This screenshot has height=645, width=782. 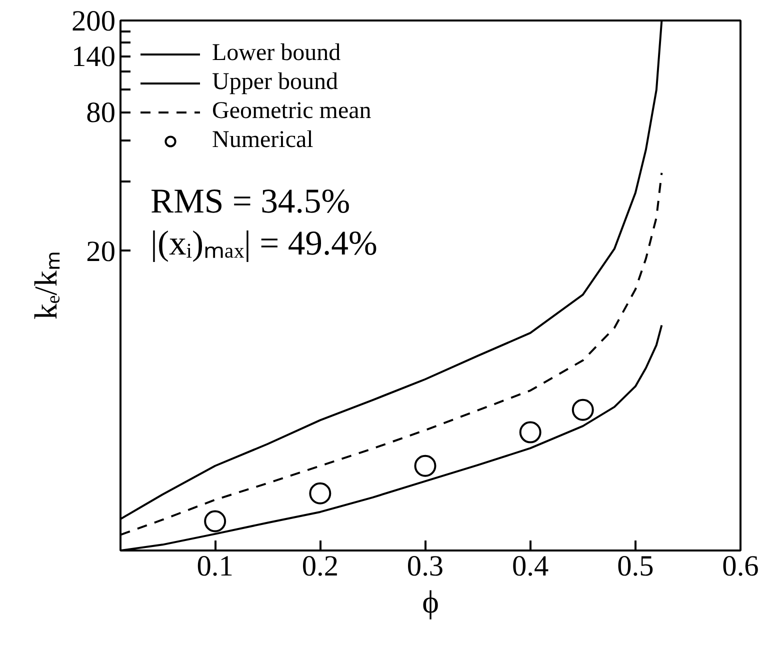 What do you see at coordinates (740, 566) in the screenshot?
I see `x-tick-label: 0.6` at bounding box center [740, 566].